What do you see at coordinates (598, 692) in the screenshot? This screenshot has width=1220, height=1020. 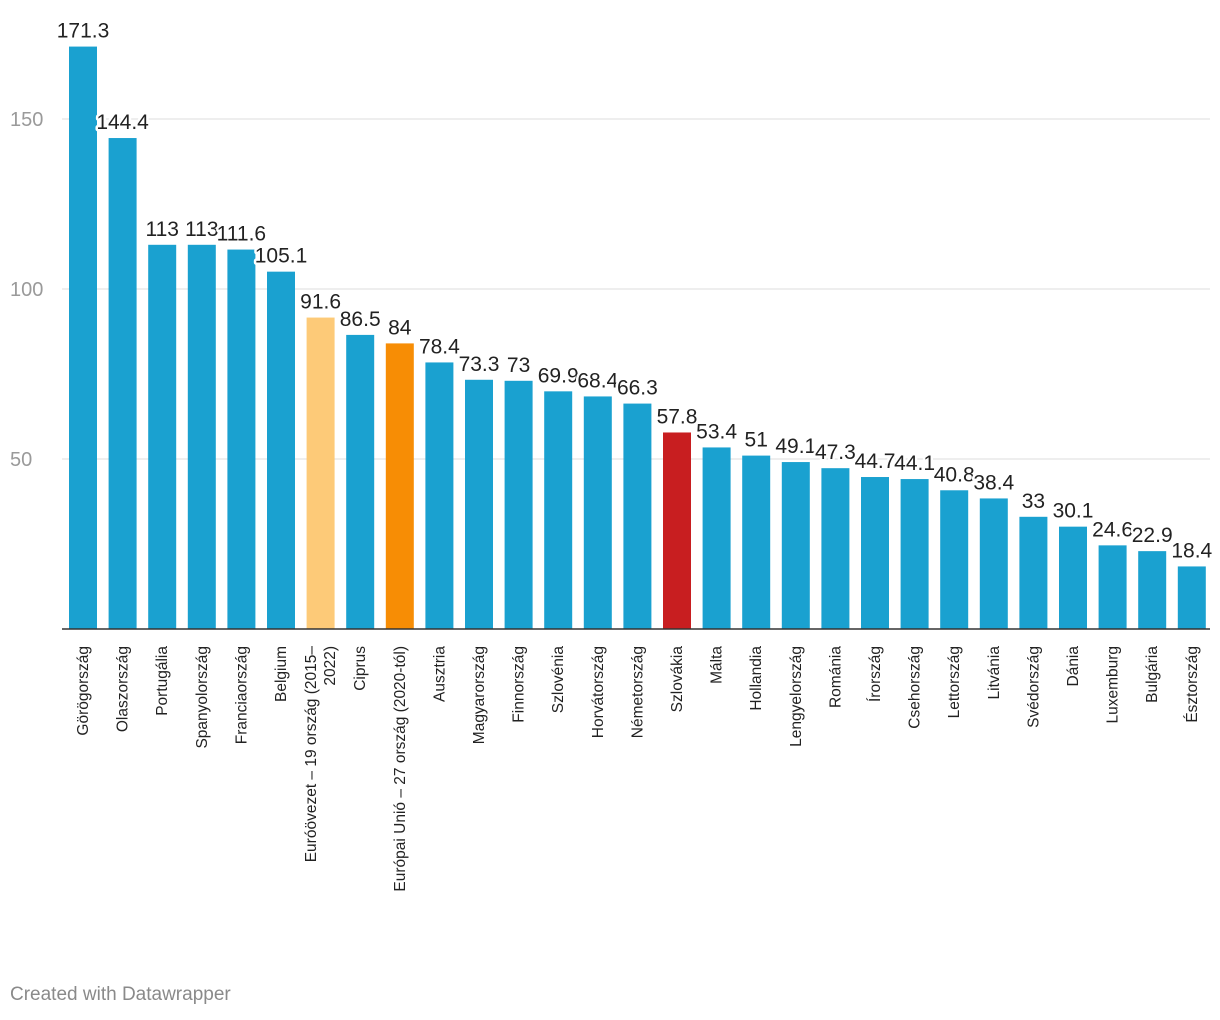 I see `x-tick-label-line: Horvátország` at bounding box center [598, 692].